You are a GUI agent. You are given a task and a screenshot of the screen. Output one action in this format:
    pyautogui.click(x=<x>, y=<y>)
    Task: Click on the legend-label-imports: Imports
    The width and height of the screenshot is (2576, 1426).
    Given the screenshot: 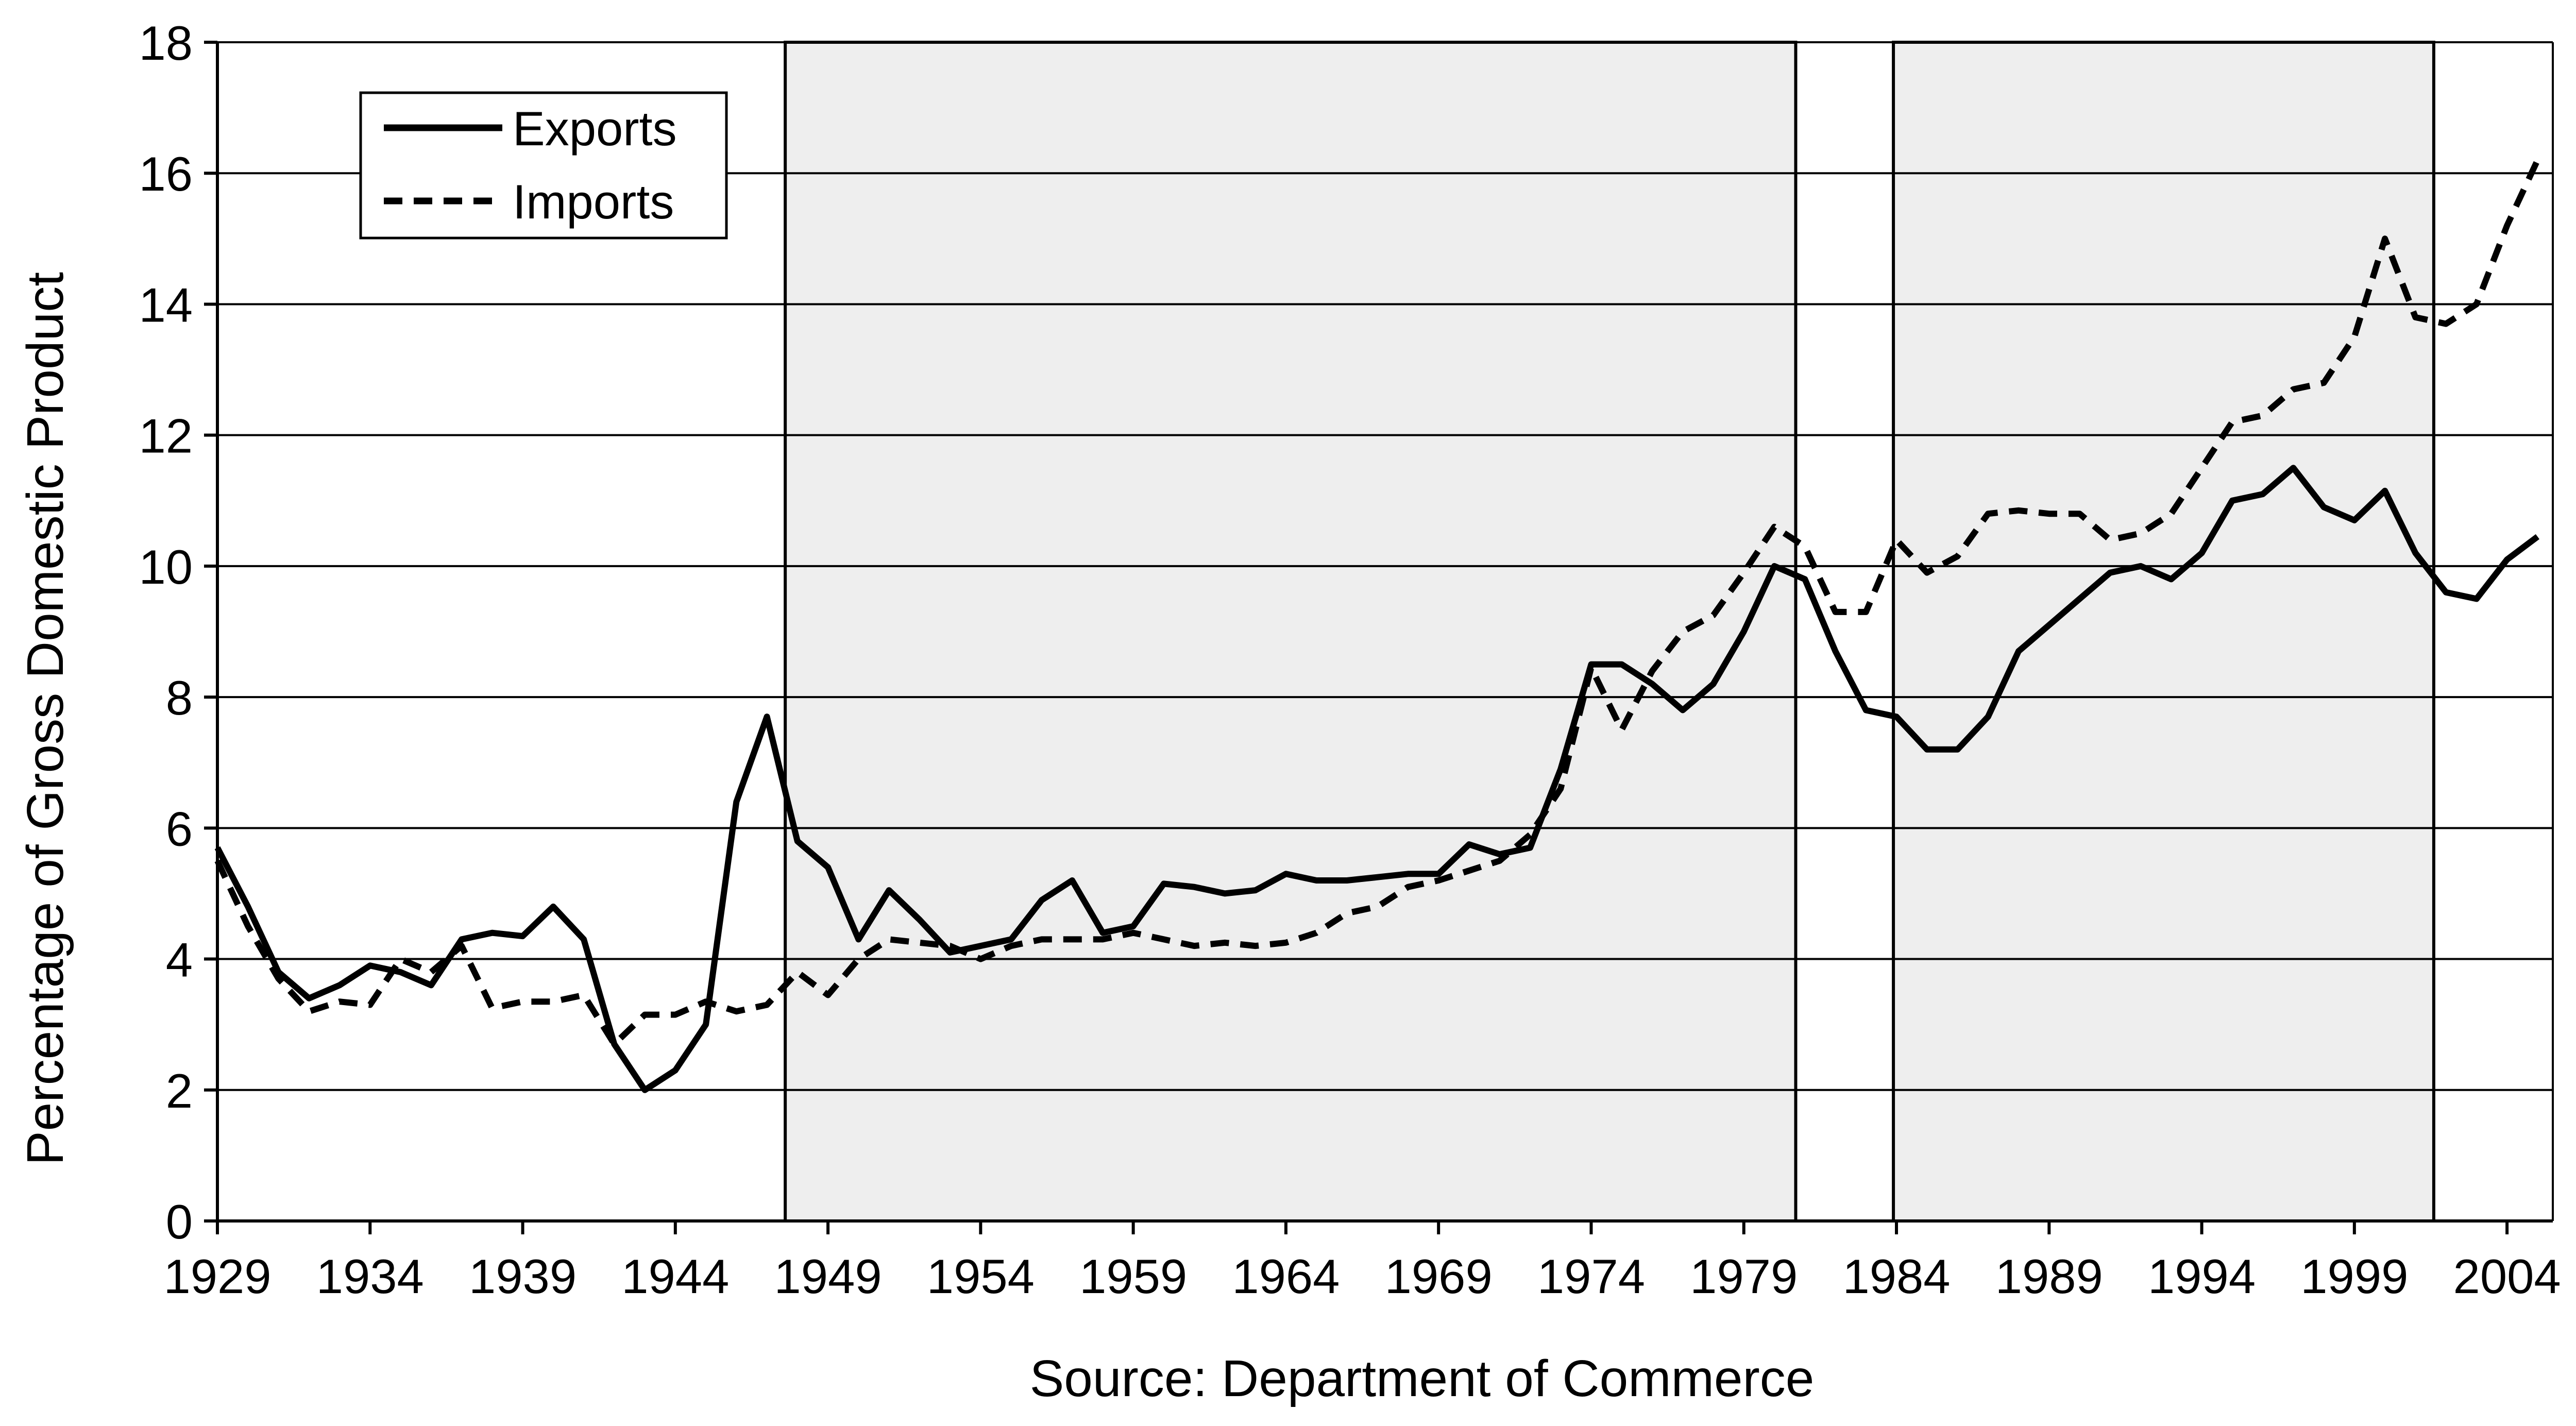 What is the action you would take?
    pyautogui.click(x=593, y=202)
    